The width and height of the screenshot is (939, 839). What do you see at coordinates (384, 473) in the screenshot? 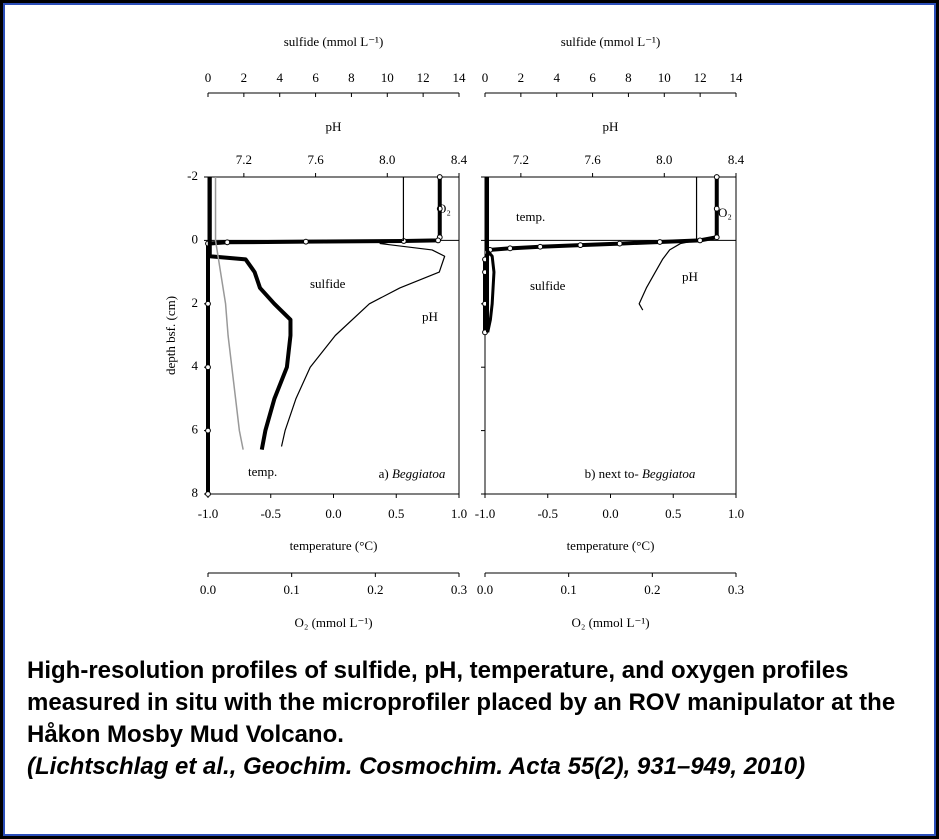
I see `panel-label-prefix: a)` at bounding box center [384, 473].